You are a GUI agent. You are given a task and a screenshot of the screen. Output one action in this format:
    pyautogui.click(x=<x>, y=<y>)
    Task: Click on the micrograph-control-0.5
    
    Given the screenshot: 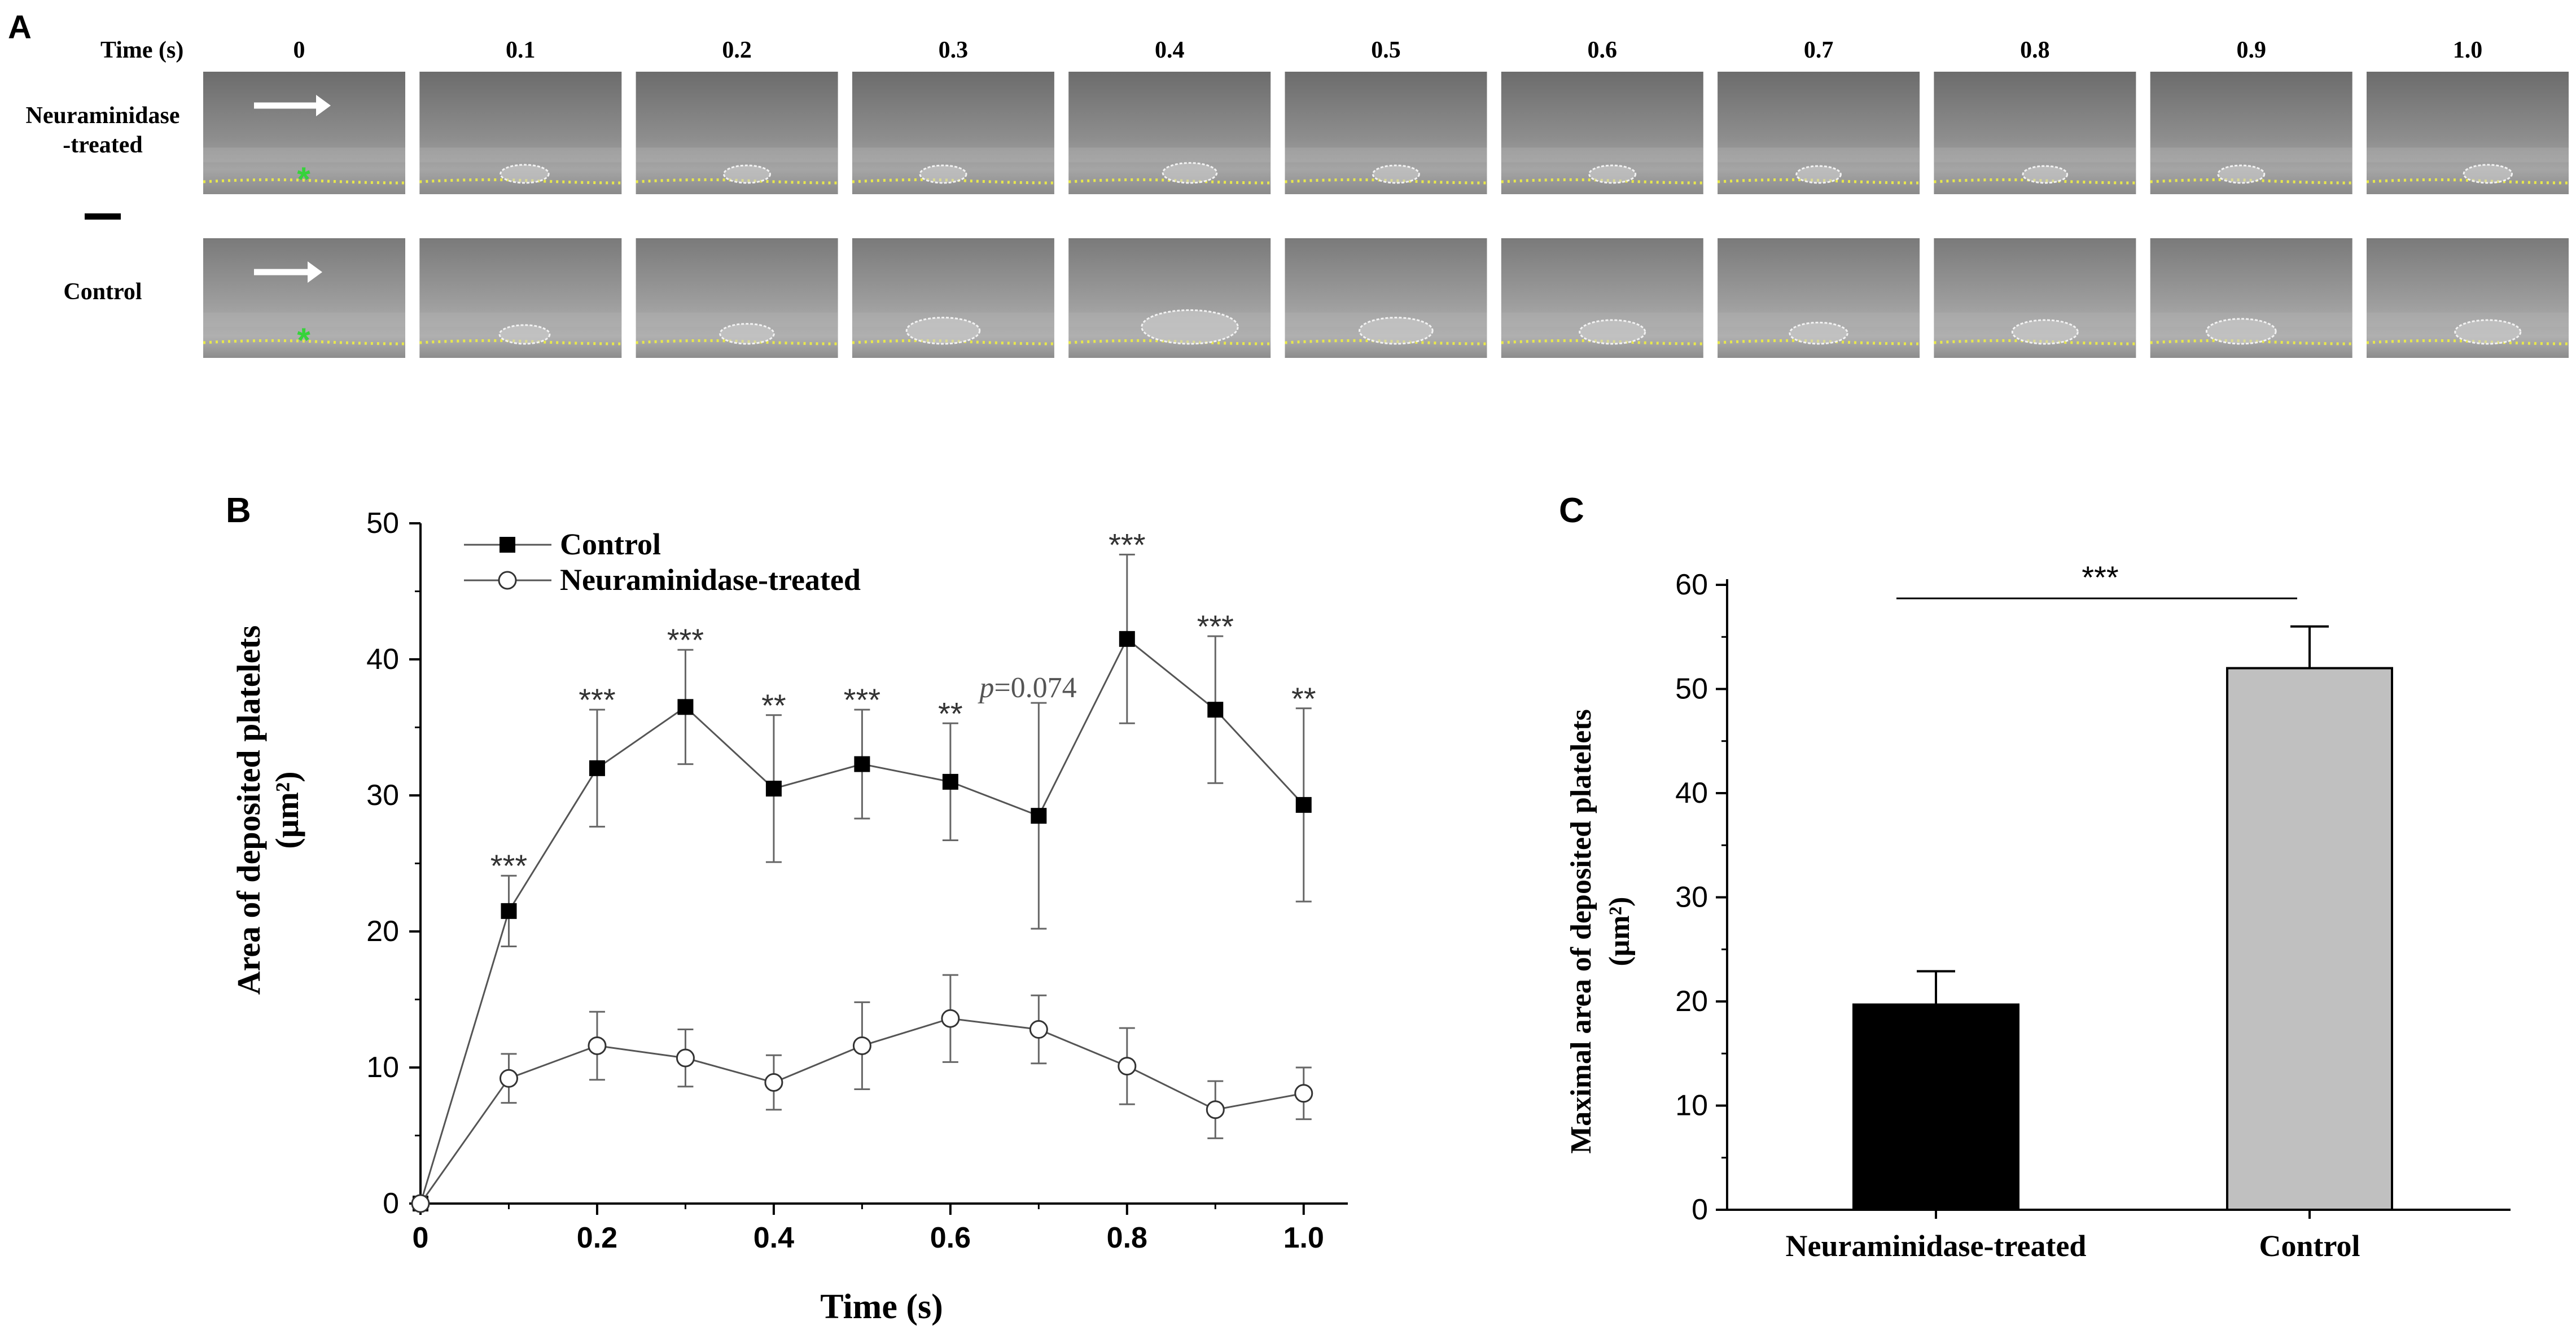 What is the action you would take?
    pyautogui.click(x=1386, y=298)
    